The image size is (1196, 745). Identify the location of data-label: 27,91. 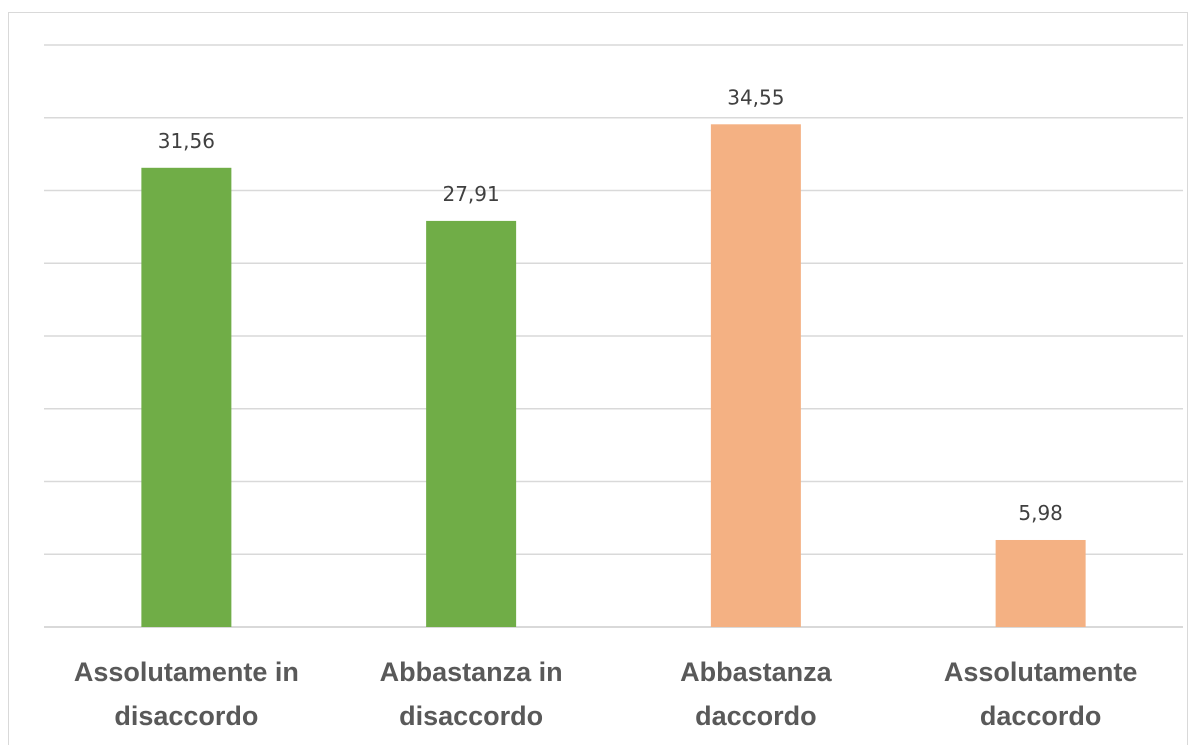
(470, 194).